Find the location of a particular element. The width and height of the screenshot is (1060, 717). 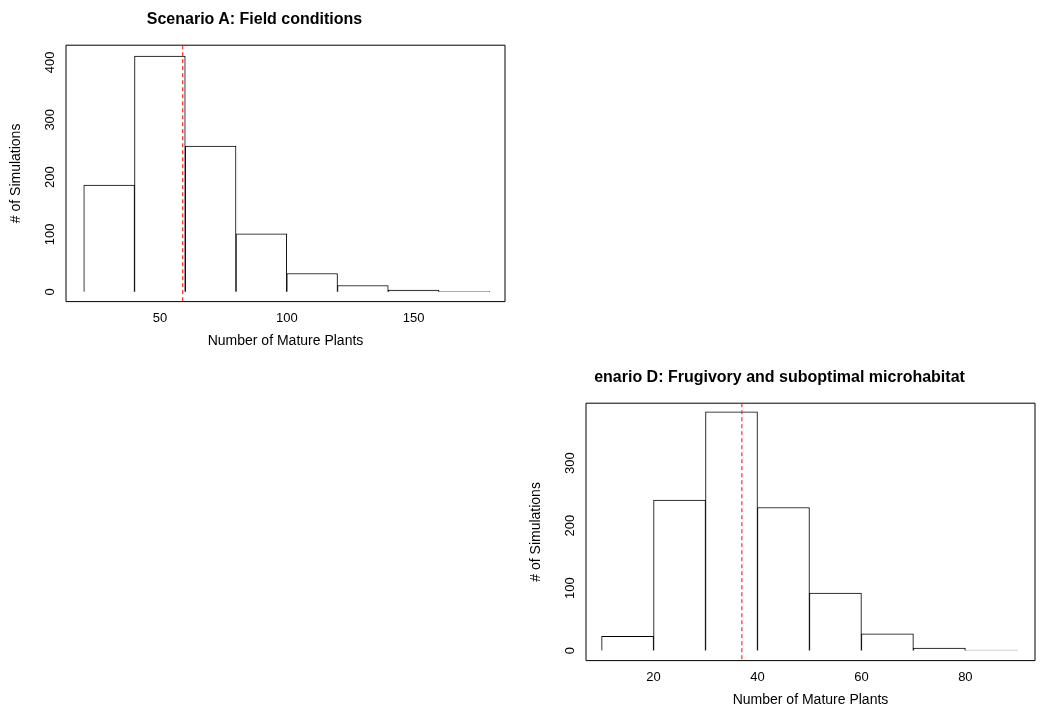

x-tick-label: 40 is located at coordinates (757, 676).